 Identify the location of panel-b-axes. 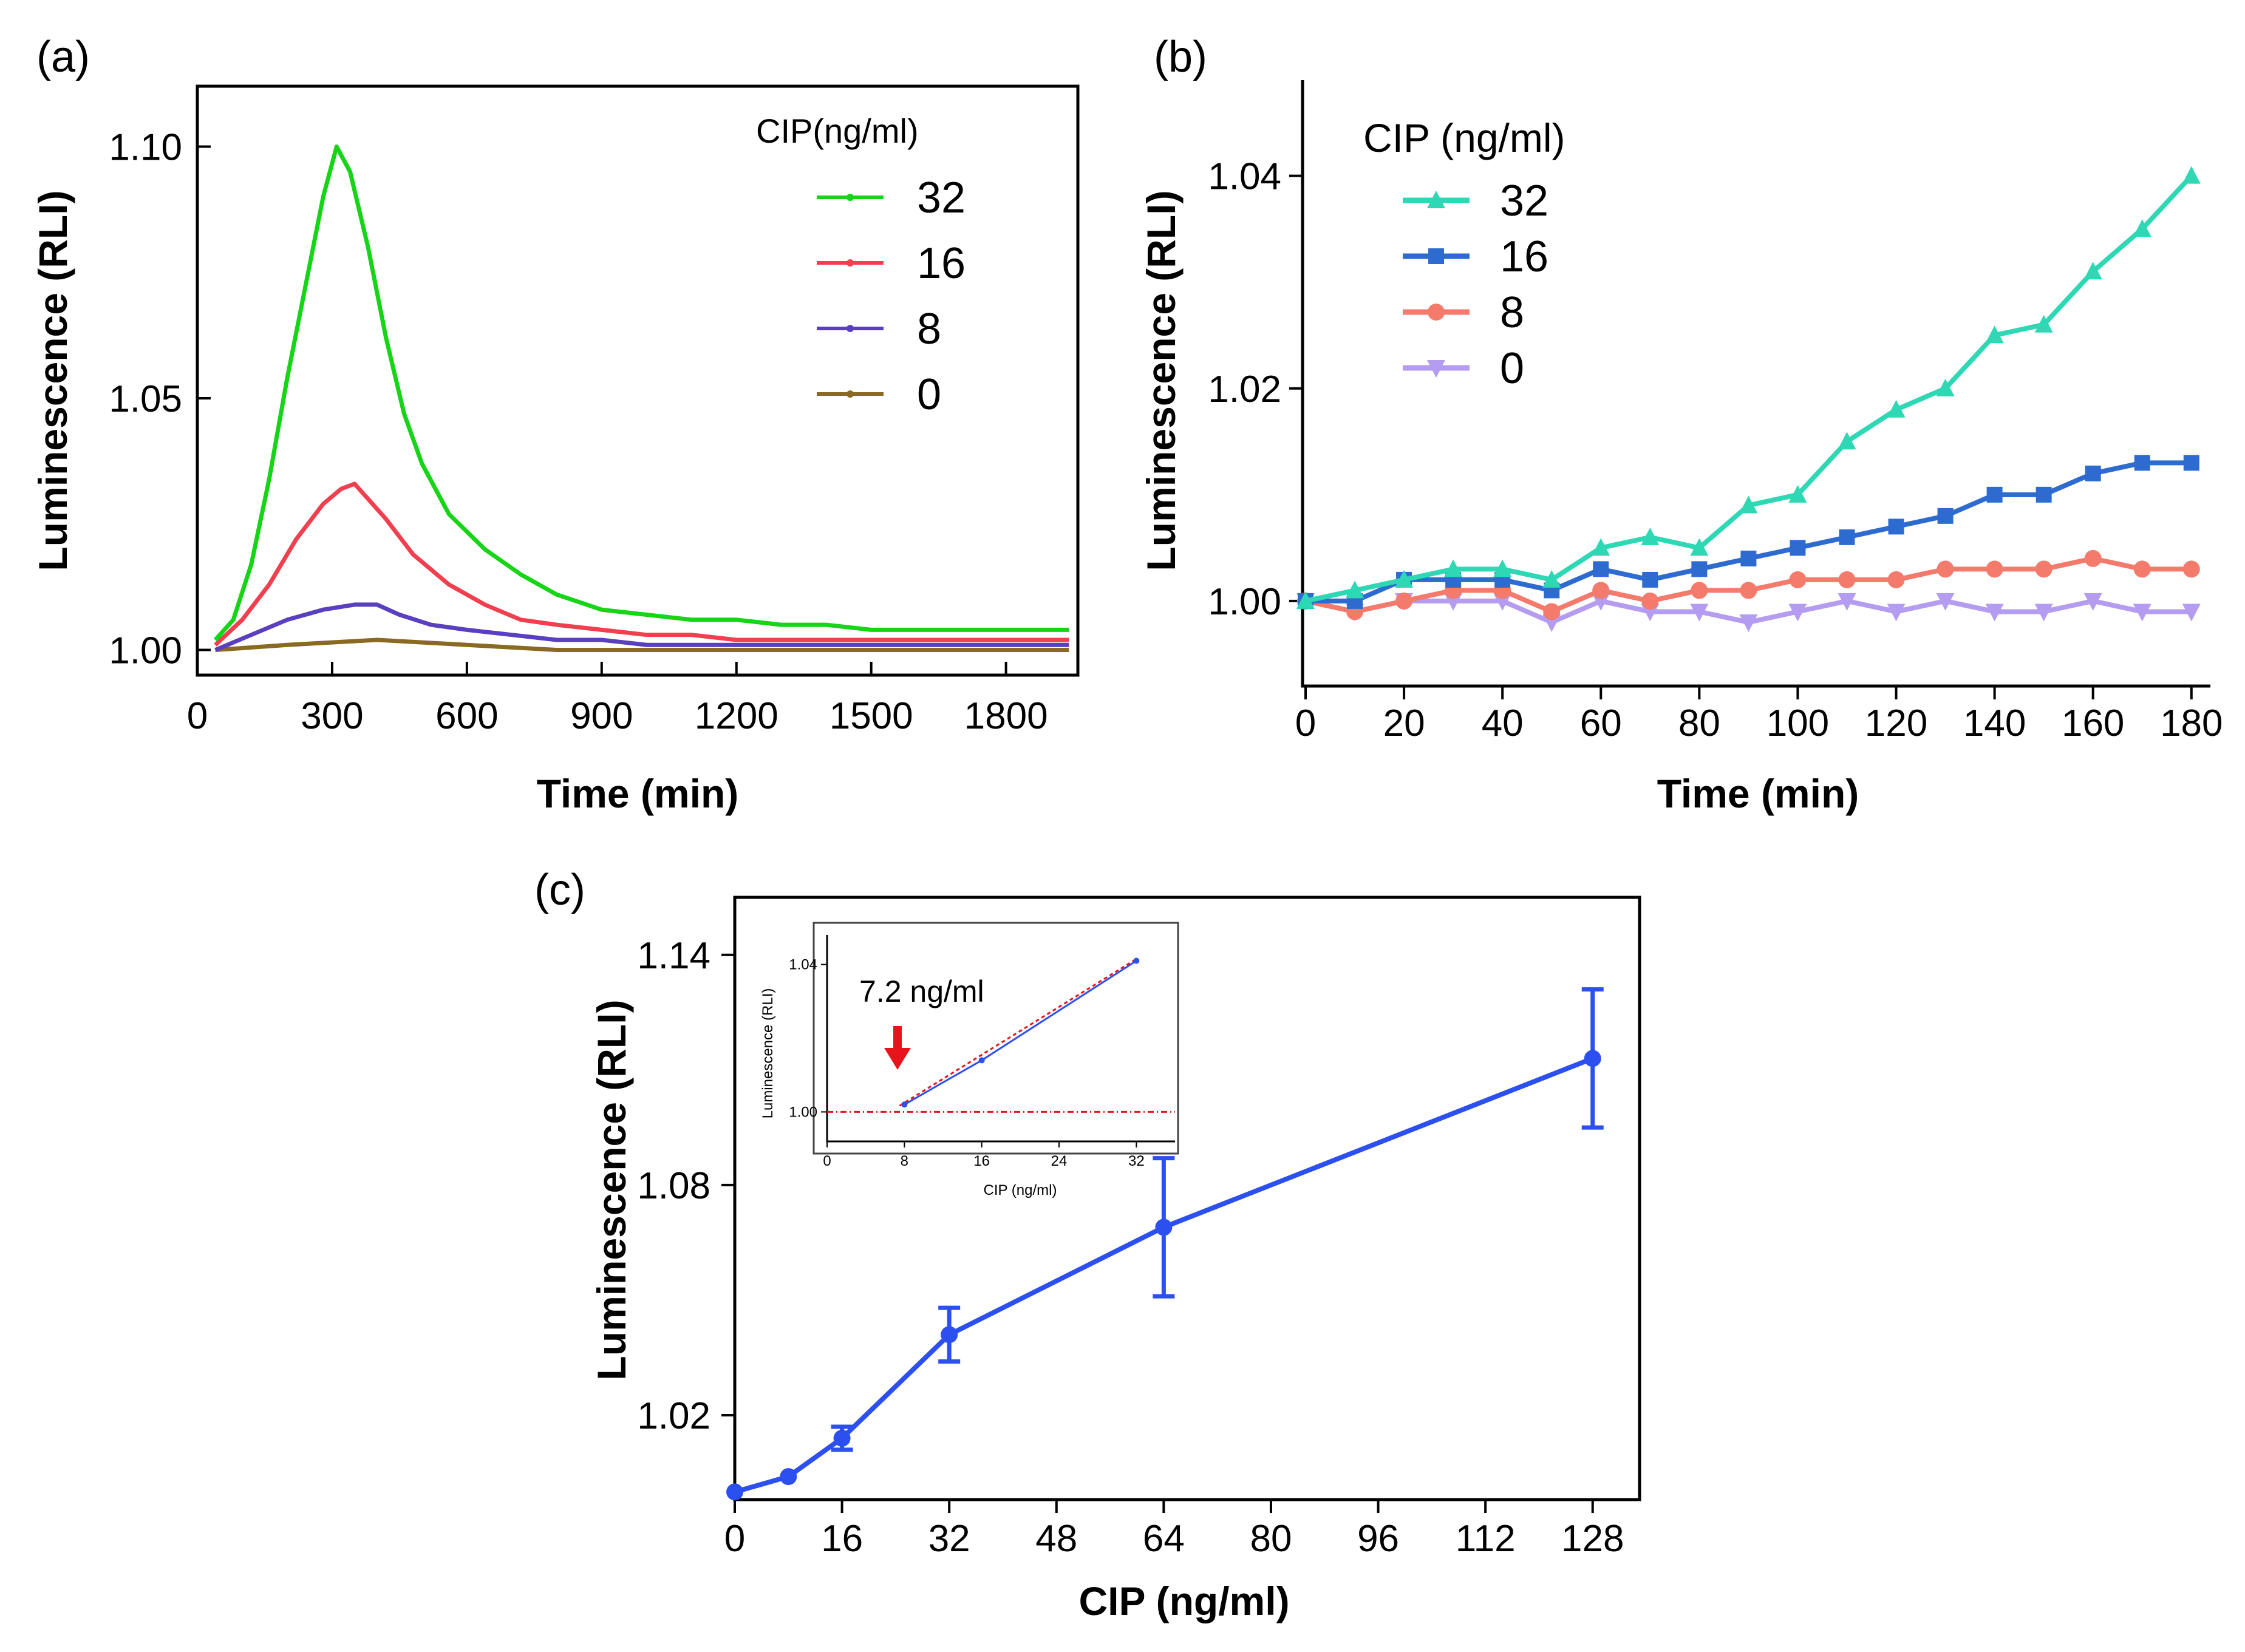
(1755, 384).